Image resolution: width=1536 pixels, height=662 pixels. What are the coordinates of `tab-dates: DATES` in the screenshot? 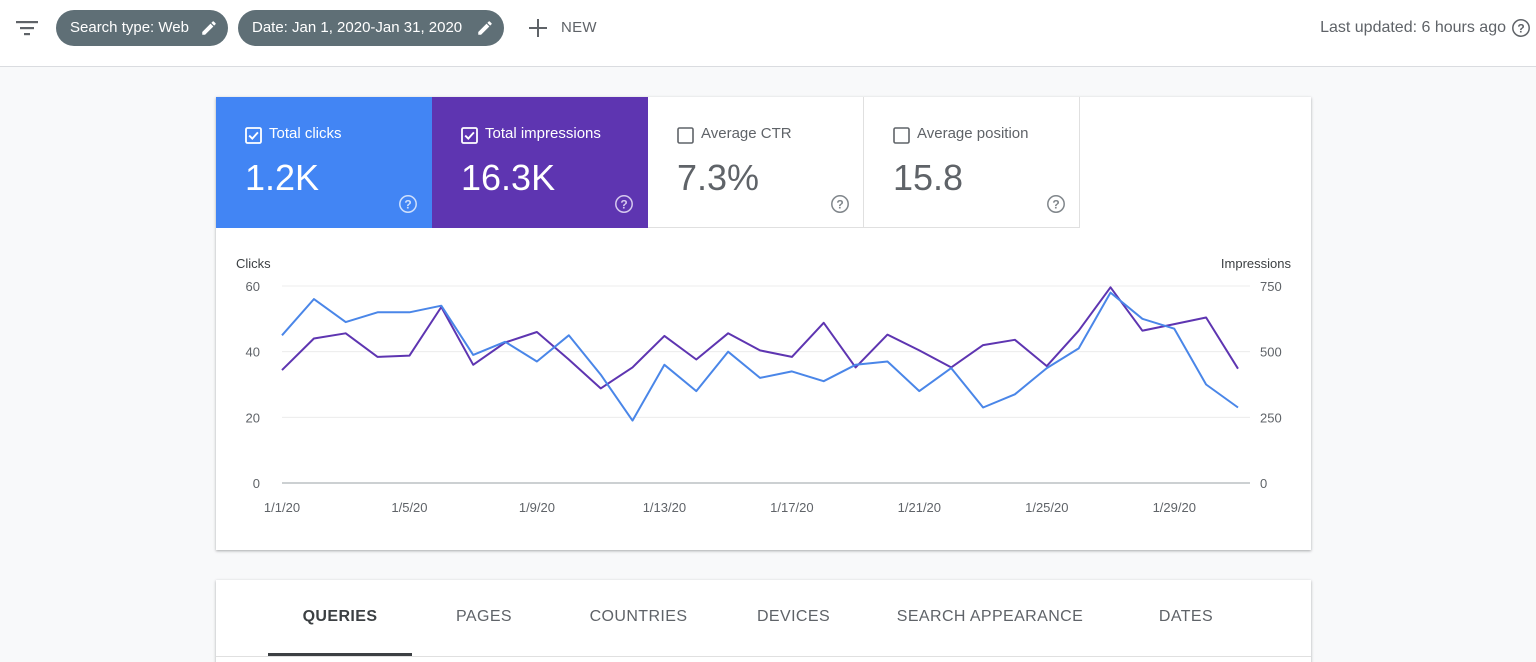 It's located at (1186, 616).